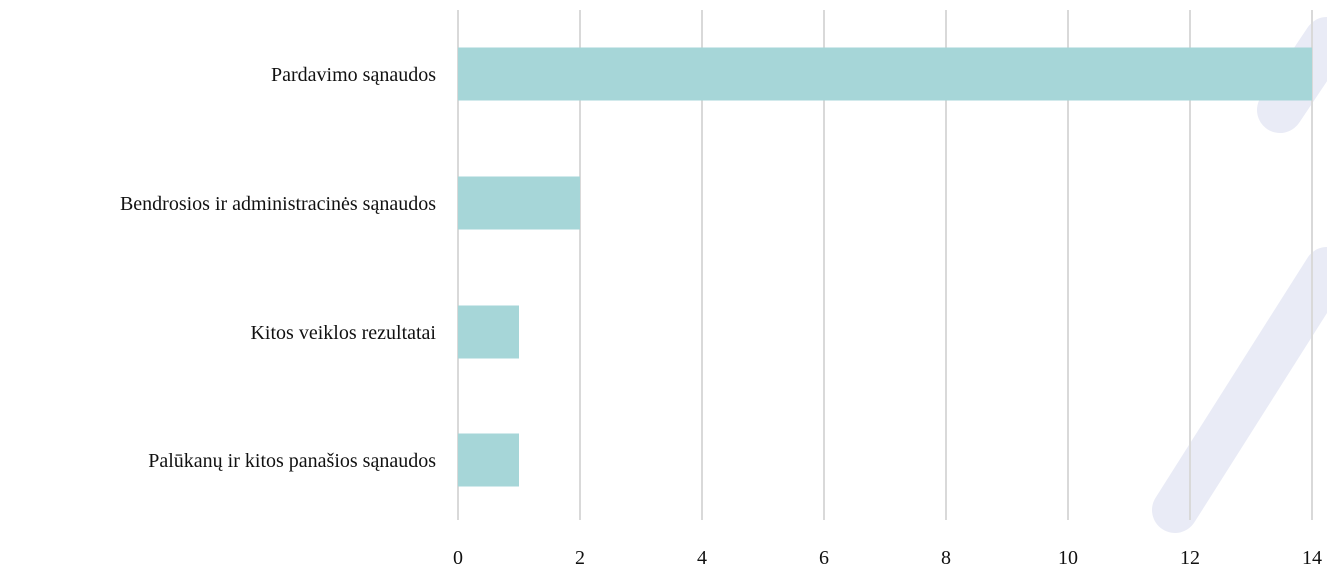 This screenshot has height=567, width=1327. What do you see at coordinates (702, 557) in the screenshot?
I see `x-tick-label: 4` at bounding box center [702, 557].